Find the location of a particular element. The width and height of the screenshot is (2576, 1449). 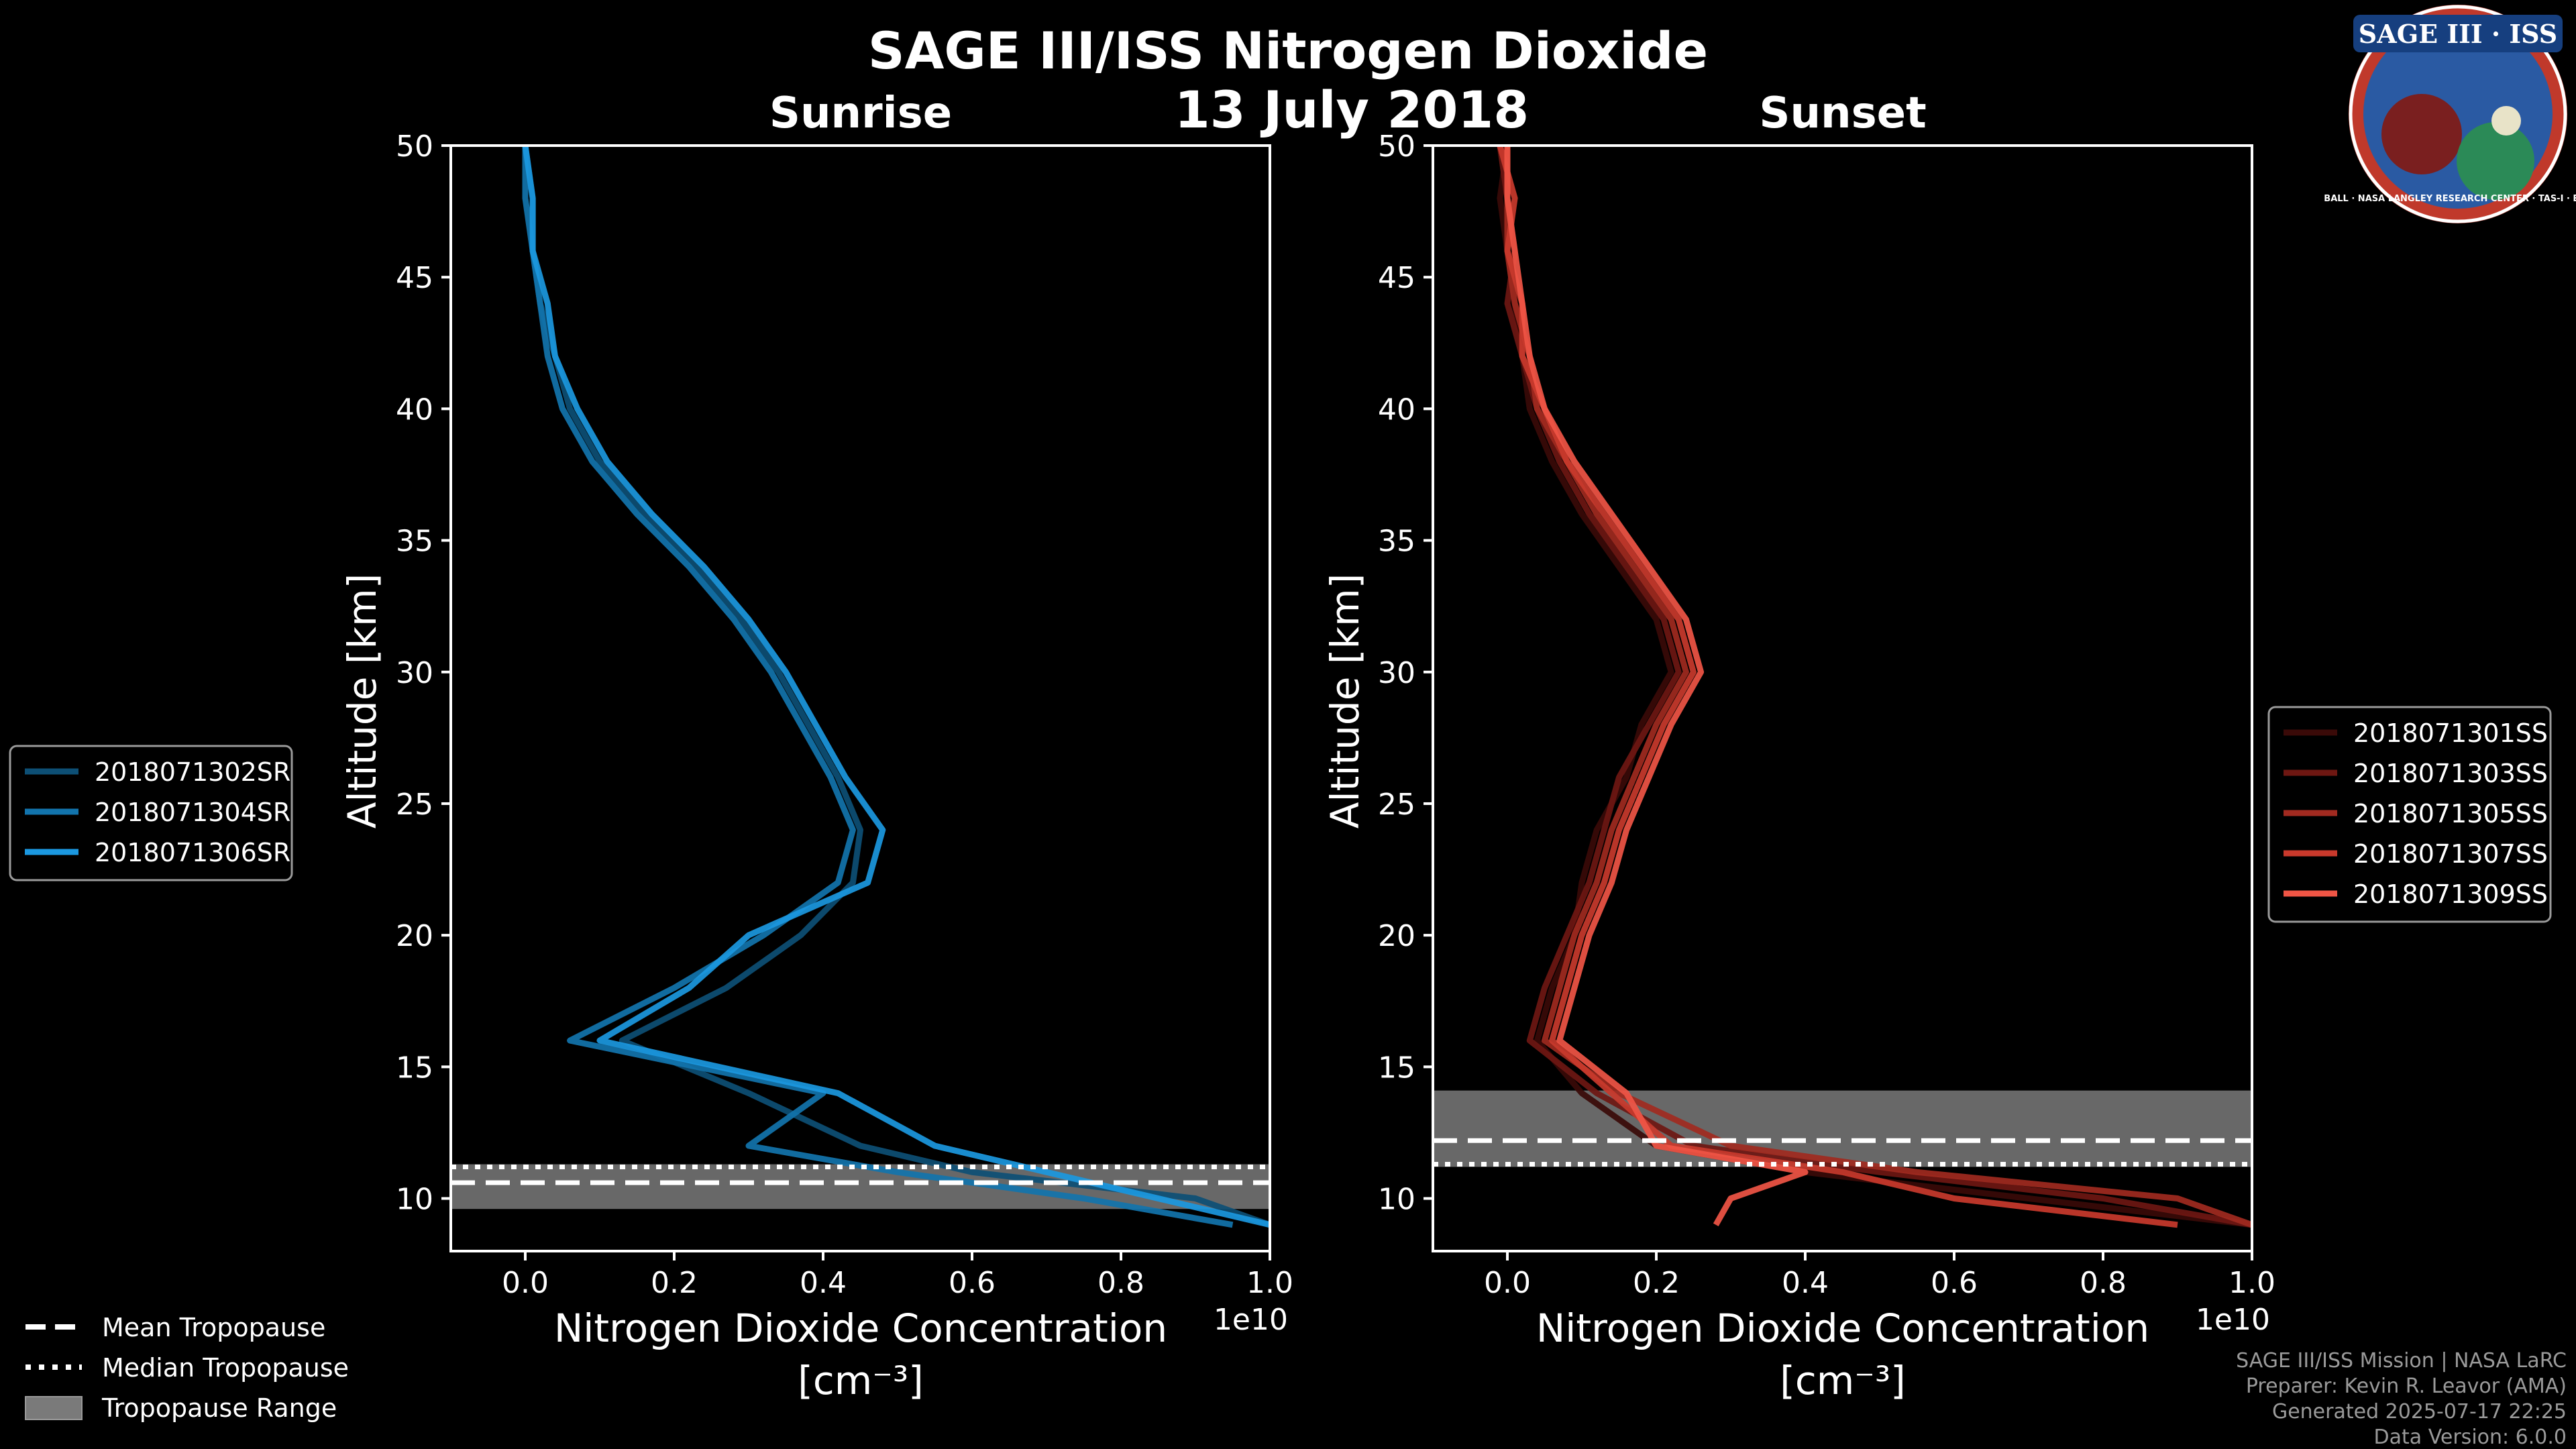

sunset-x-axis-unit: [cm⁻³] is located at coordinates (1843, 1380).